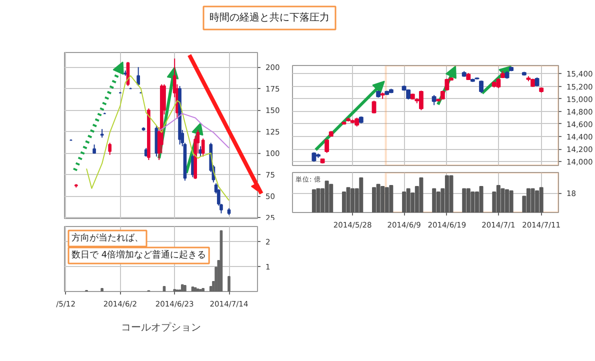  I want to click on annotation: 数日で 4倍増加など普通に起きる, so click(139, 255).